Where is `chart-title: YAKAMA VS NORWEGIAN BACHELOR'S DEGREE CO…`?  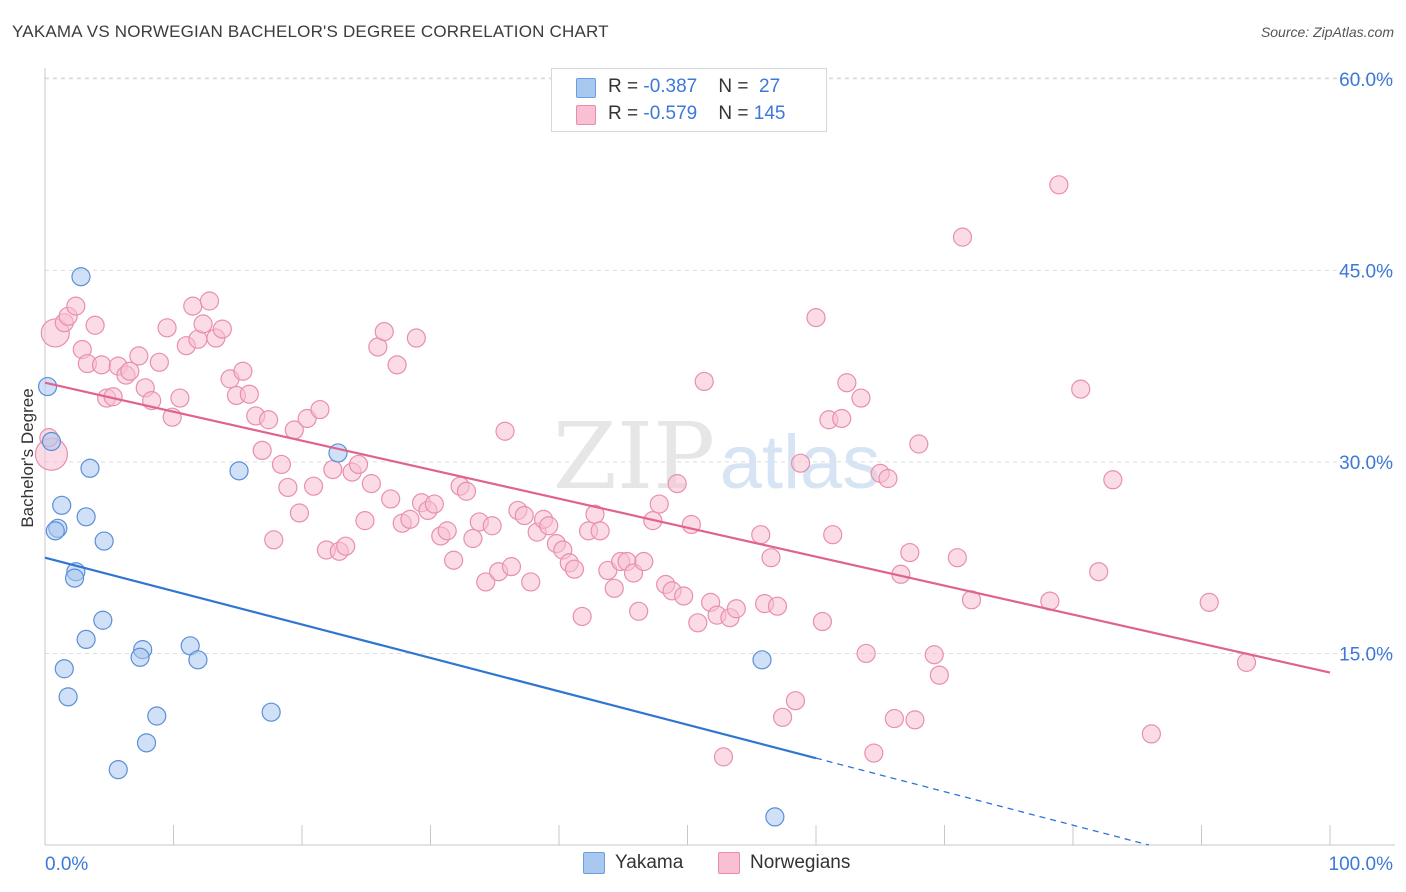
chart-title: YAKAMA VS NORWEGIAN BACHELOR'S DEGREE CO… is located at coordinates (310, 31).